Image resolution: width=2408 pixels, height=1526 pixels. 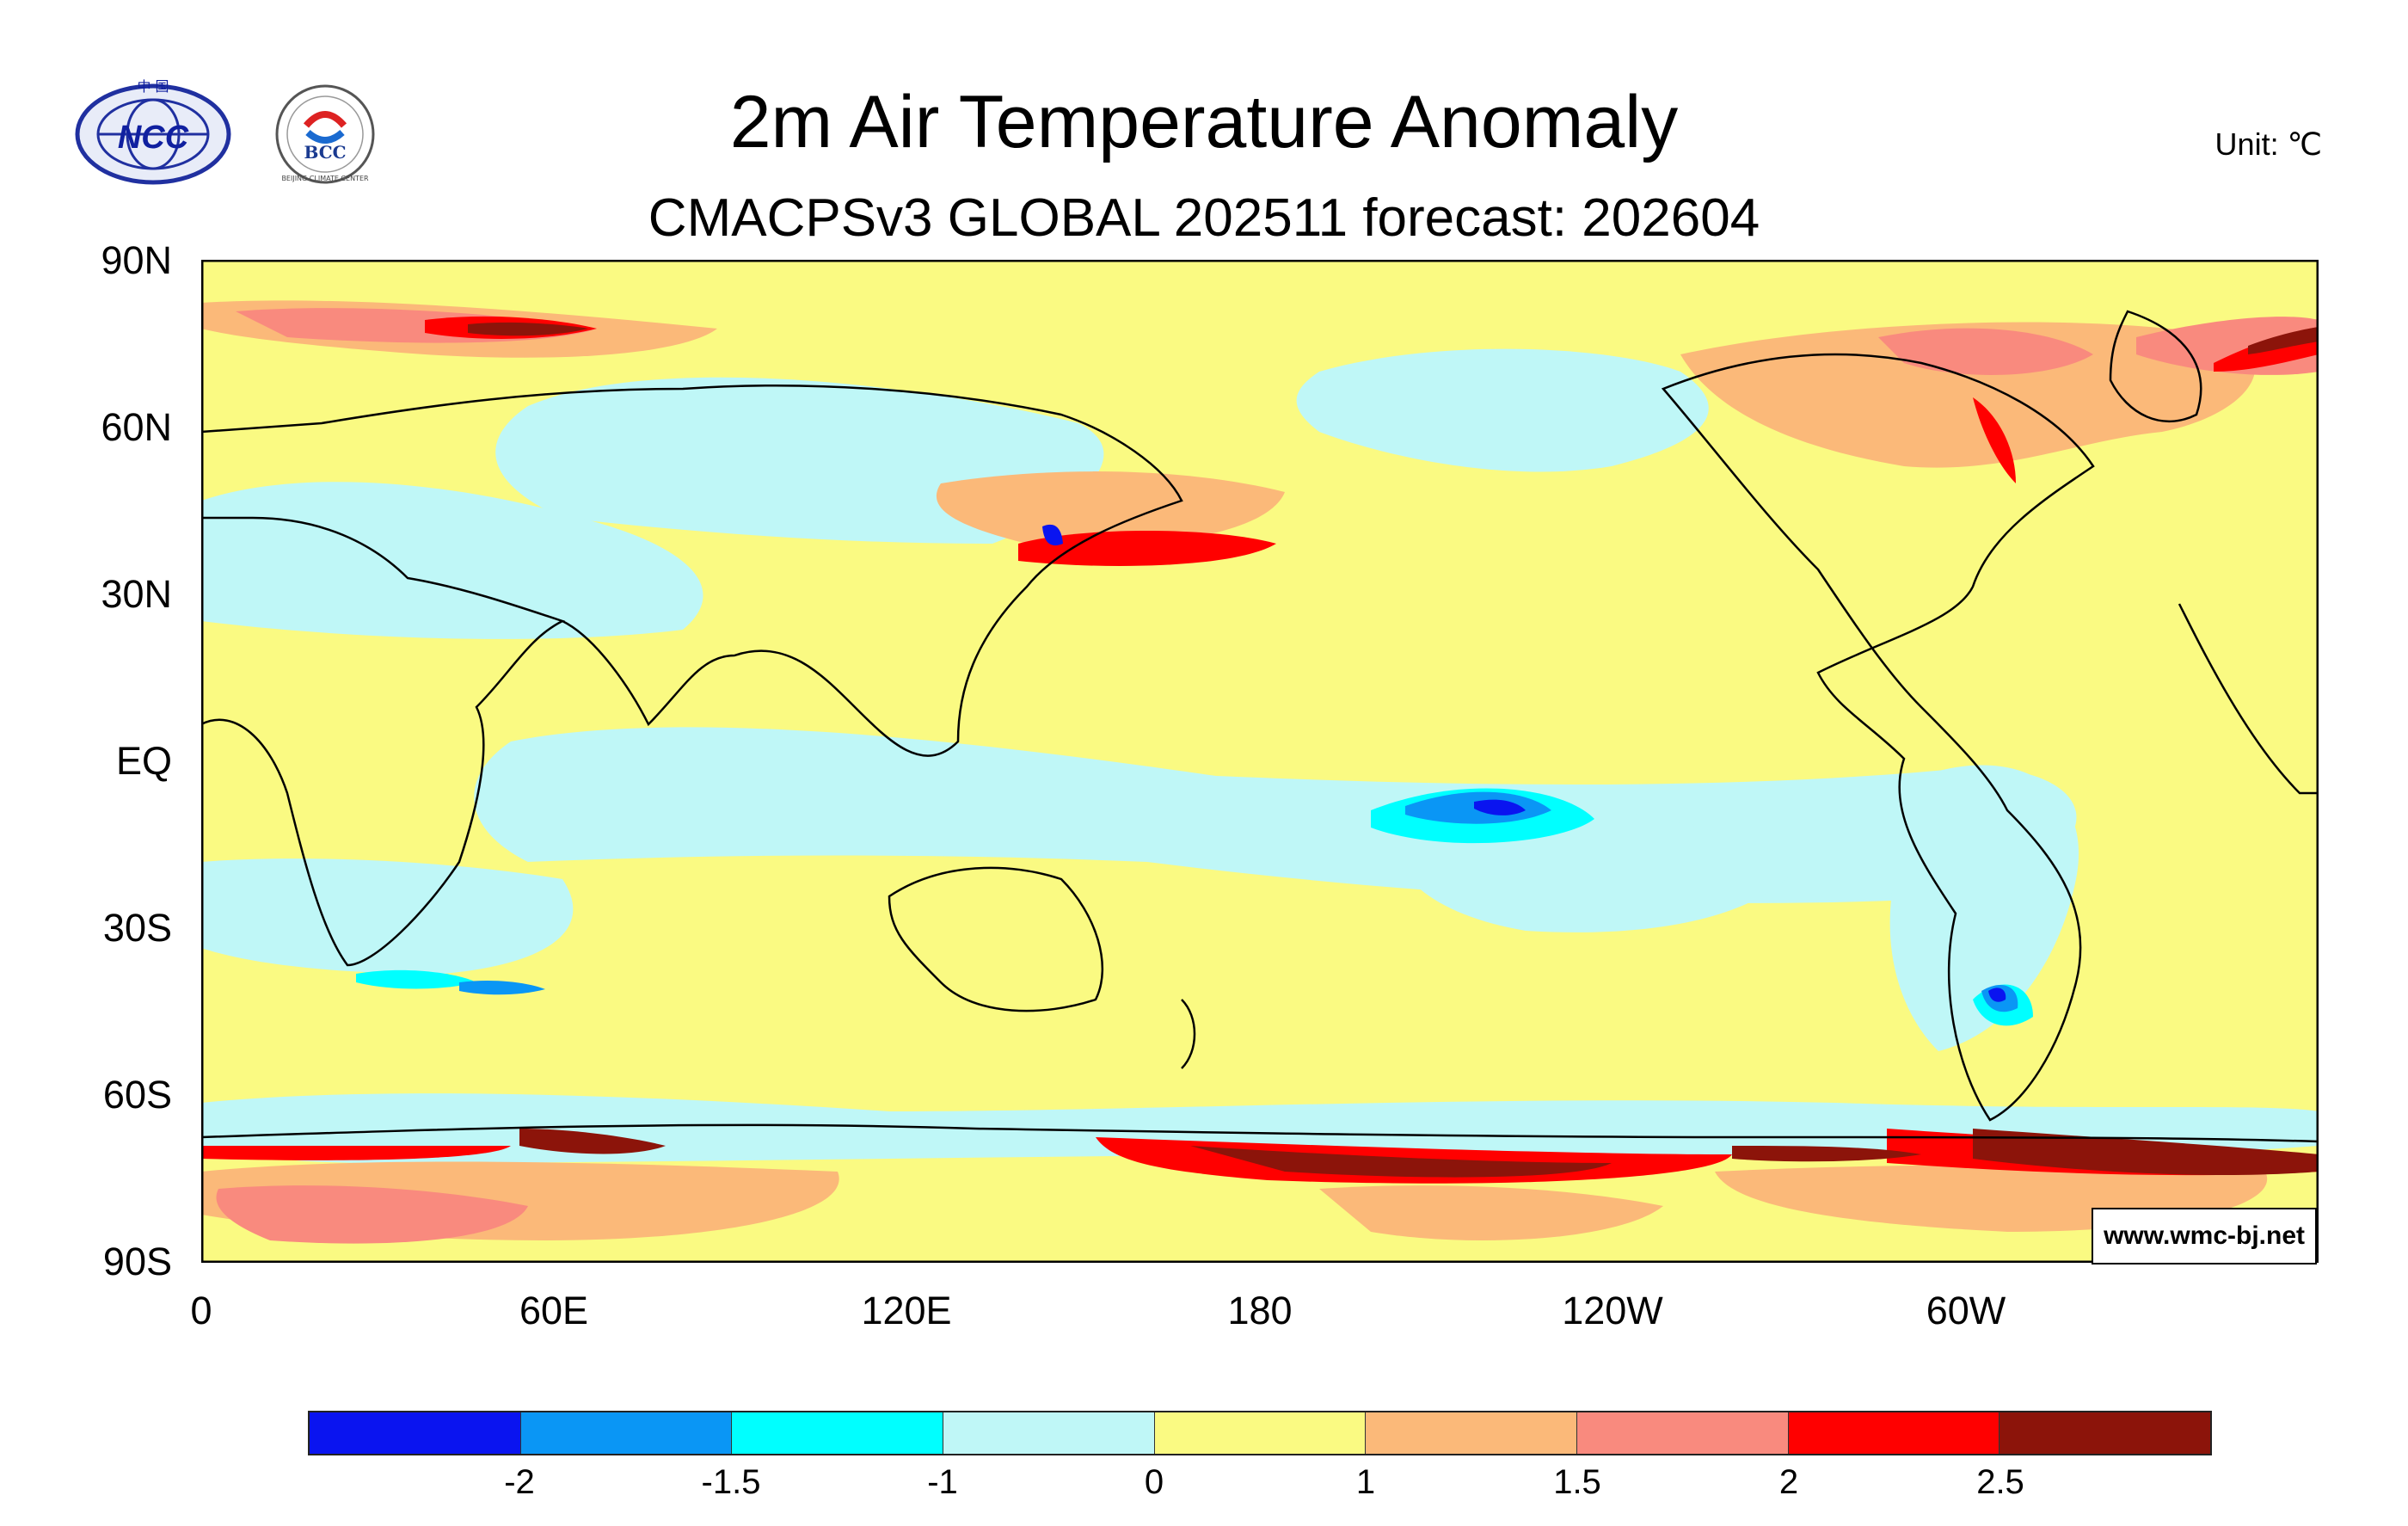 I want to click on lat-label: 30S, so click(x=137, y=928).